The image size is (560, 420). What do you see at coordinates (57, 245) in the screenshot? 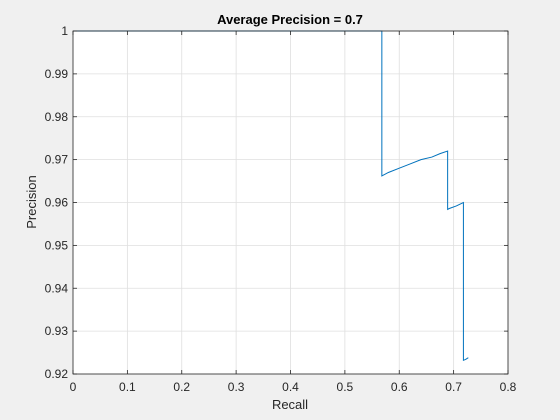
I see `y-tick-label: 0.95` at bounding box center [57, 245].